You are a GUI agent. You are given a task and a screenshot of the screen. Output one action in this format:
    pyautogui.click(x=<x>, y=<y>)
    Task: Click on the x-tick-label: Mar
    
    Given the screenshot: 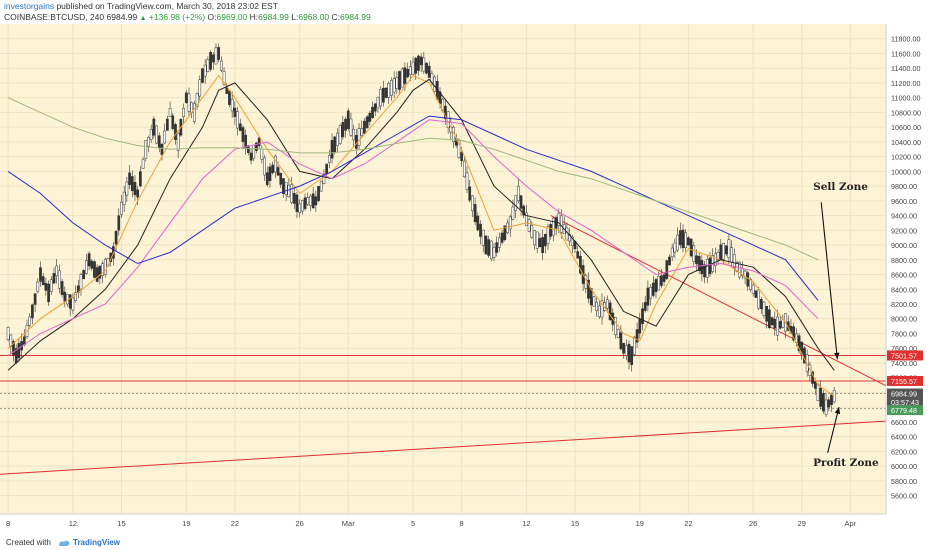 What is the action you would take?
    pyautogui.click(x=348, y=523)
    